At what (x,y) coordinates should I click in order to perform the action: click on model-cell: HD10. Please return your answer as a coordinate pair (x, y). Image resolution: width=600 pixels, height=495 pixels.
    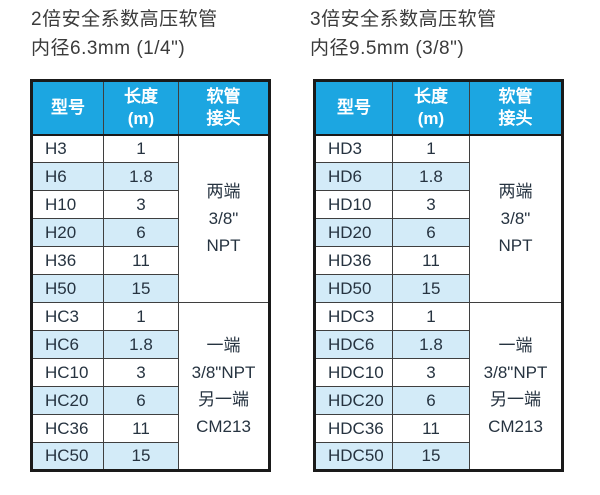
    Looking at the image, I should click on (353, 204).